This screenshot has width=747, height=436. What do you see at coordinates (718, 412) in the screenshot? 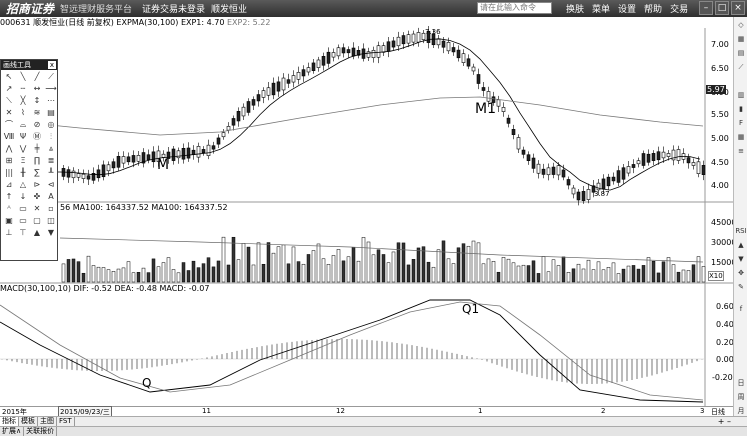
I see `time-axis-period: 日线` at bounding box center [718, 412].